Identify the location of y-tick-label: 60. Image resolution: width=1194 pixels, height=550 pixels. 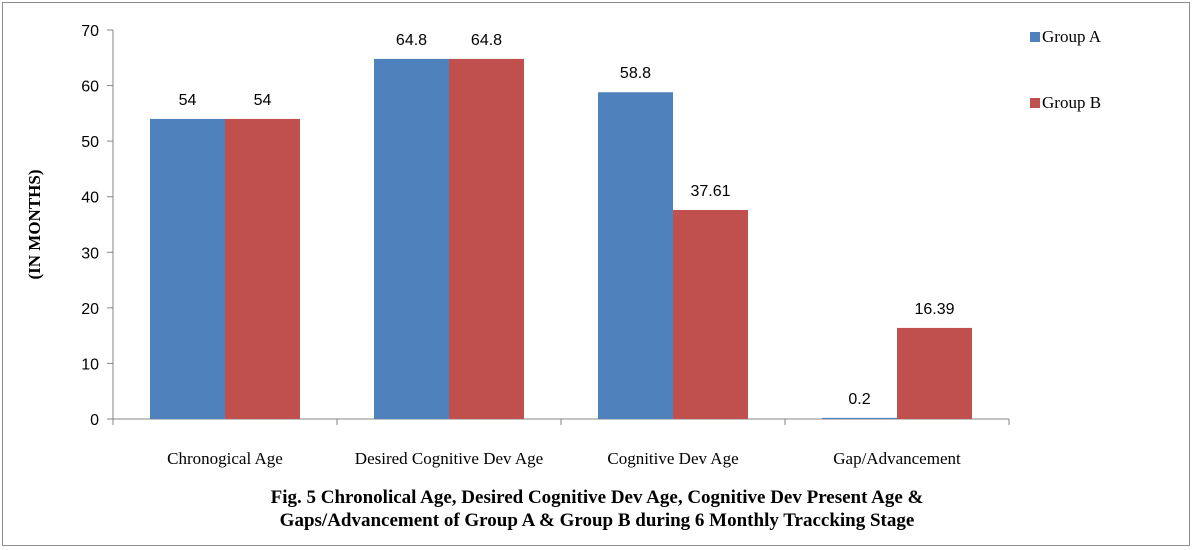
(90, 87).